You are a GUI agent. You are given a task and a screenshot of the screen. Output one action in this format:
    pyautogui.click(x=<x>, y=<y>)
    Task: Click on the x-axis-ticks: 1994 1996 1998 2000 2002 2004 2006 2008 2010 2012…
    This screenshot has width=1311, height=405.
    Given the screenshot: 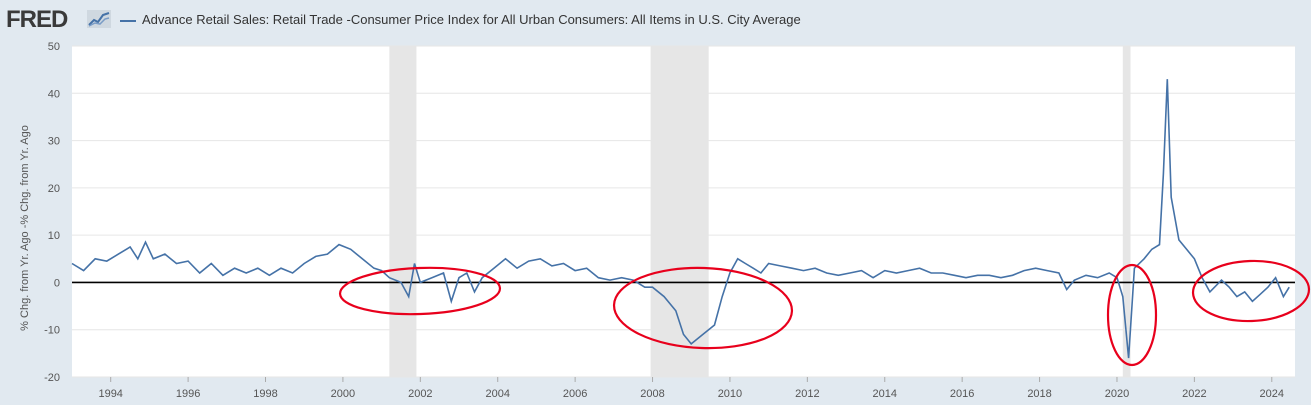 What is the action you would take?
    pyautogui.click(x=691, y=388)
    